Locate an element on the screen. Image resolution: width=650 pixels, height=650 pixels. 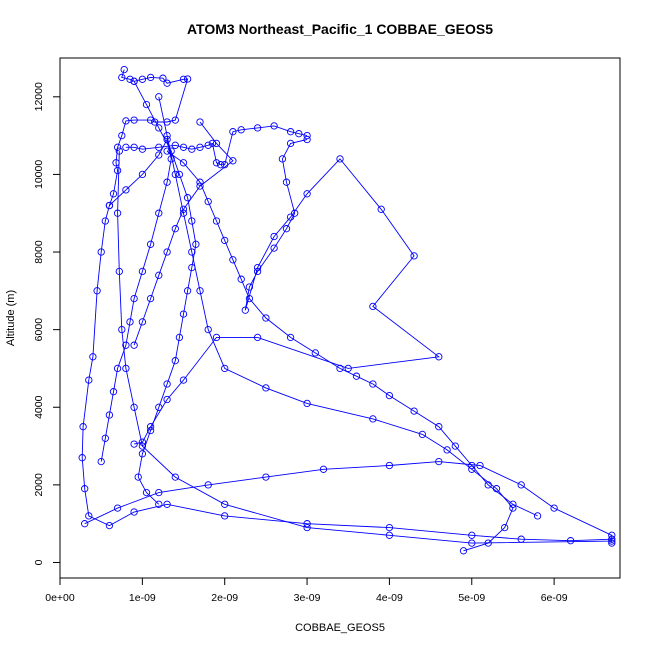
x-axis: 0e+00 1e-09 2e-09 3e-09 4e-09 5e-09 6e-09 is located at coordinates (306, 590).